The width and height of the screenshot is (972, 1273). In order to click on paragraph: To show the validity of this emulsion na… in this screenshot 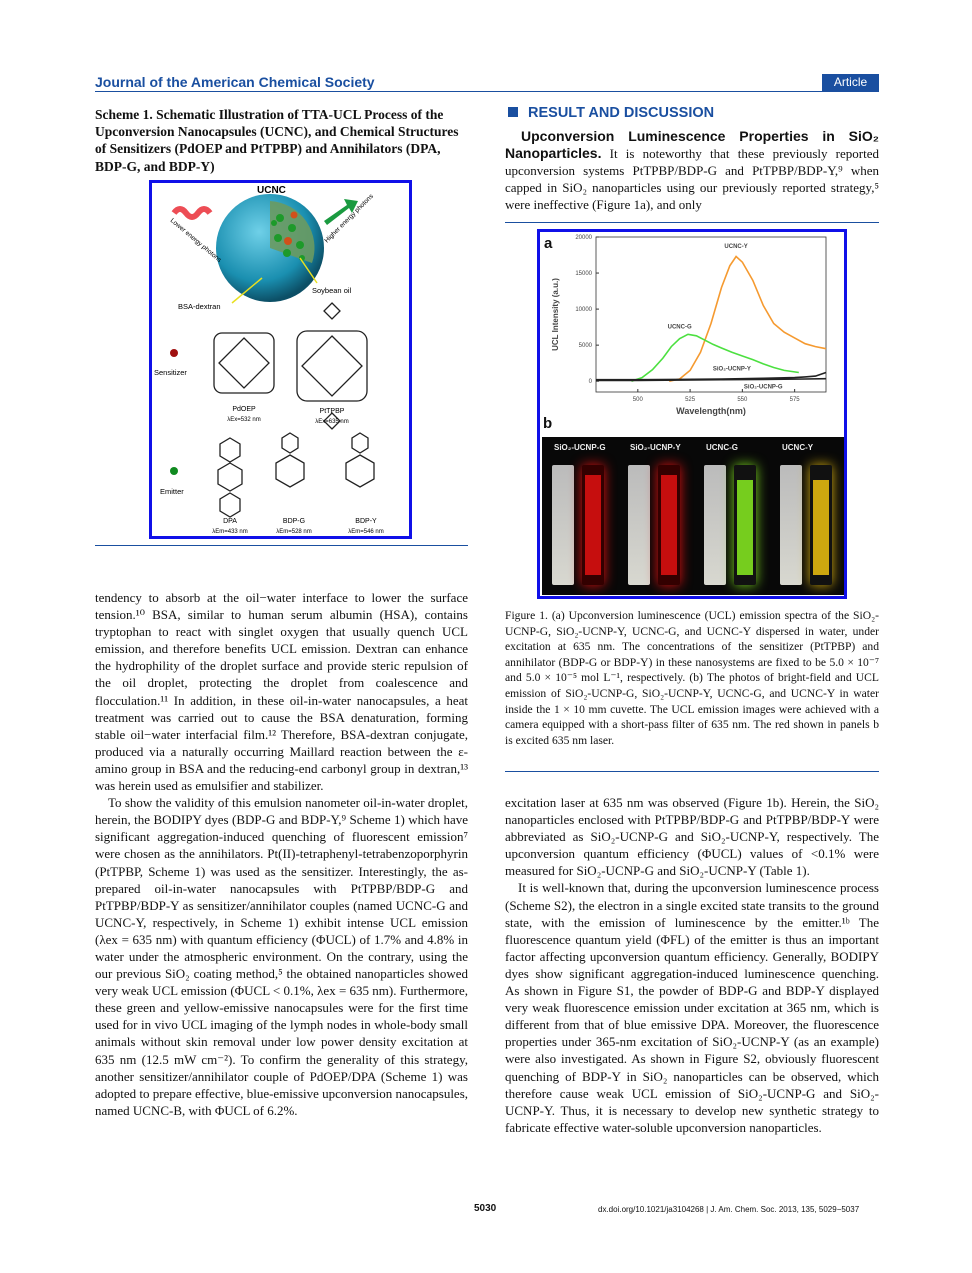, I will do `click(282, 956)`.